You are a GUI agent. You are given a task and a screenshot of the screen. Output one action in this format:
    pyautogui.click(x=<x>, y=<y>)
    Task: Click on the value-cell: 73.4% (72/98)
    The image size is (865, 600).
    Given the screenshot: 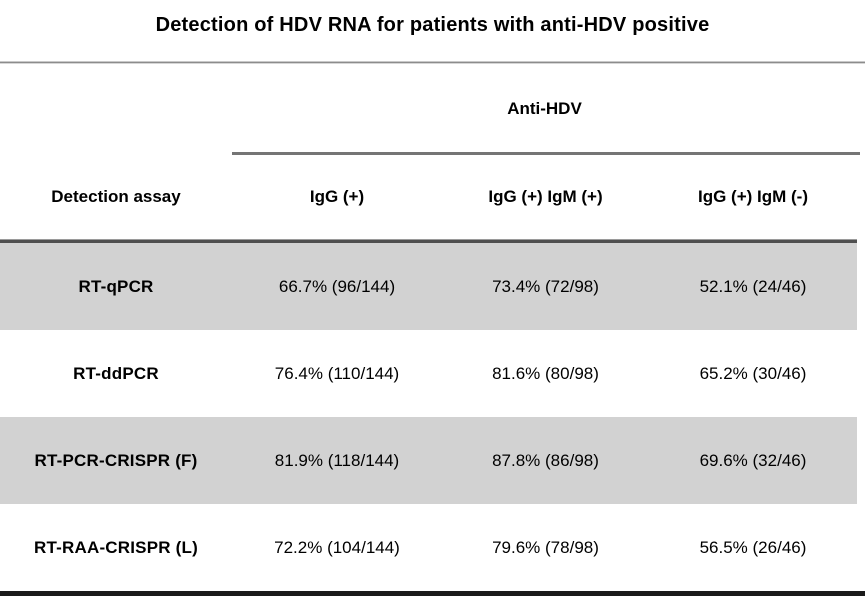 What is the action you would take?
    pyautogui.click(x=545, y=286)
    